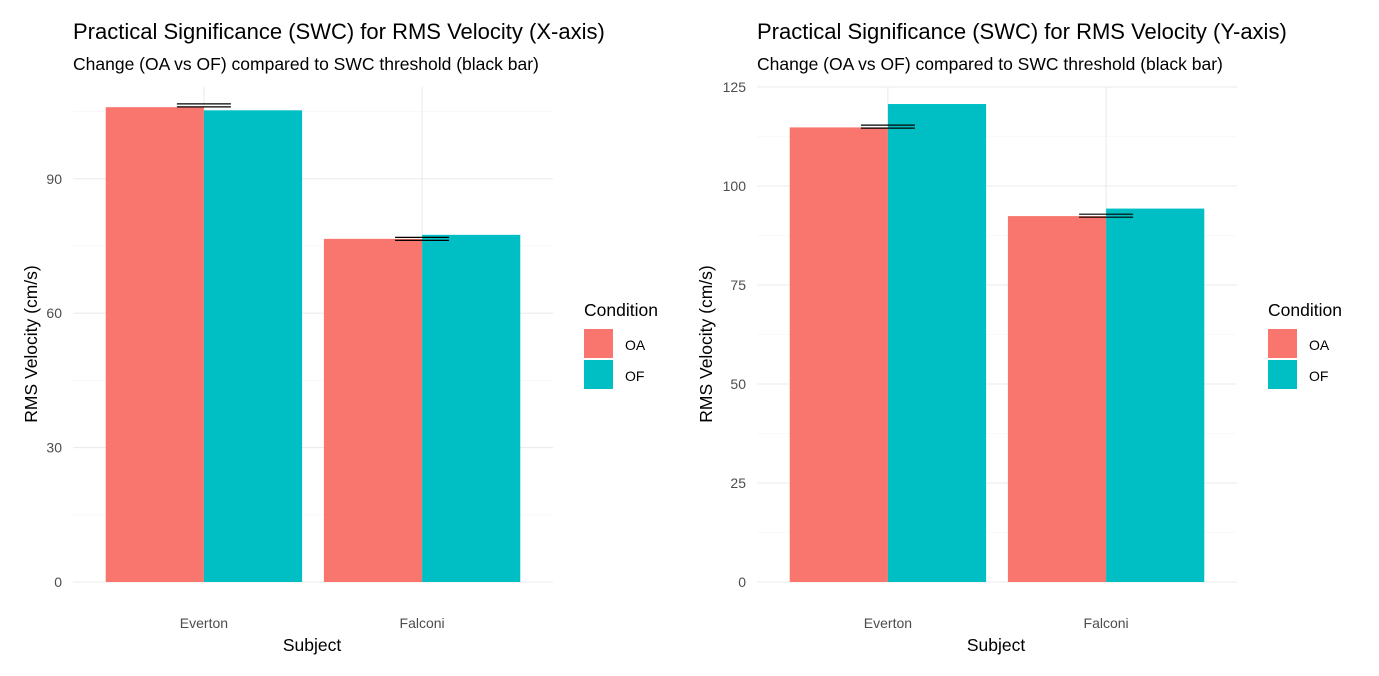 Image resolution: width=1379 pixels, height=676 pixels. What do you see at coordinates (54, 179) in the screenshot?
I see `y-tick-label: 90` at bounding box center [54, 179].